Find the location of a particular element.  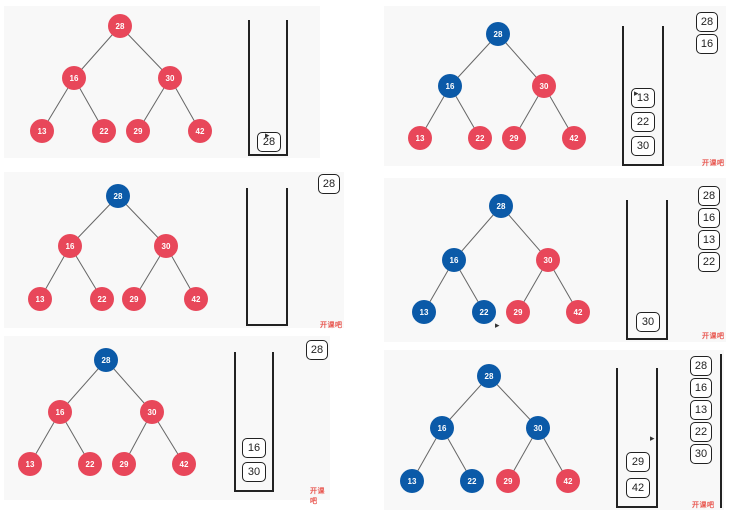

panel-step-4: 28 16 30 13 22 29 42 13 22 30 ▸ 28 16 开课吧 is located at coordinates (555, 86).